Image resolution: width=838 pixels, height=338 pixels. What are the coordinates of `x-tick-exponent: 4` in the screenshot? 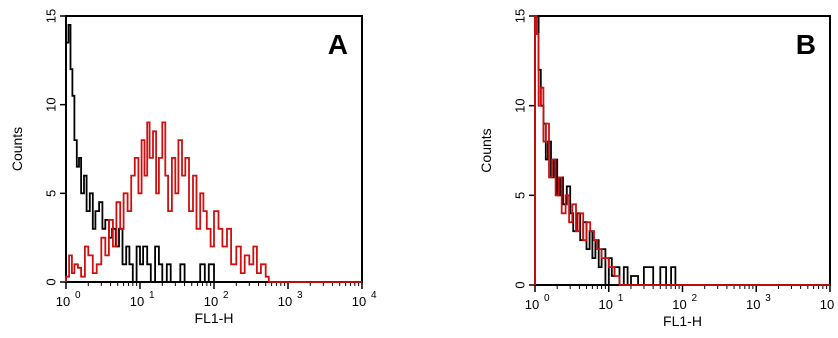 It's located at (374, 295).